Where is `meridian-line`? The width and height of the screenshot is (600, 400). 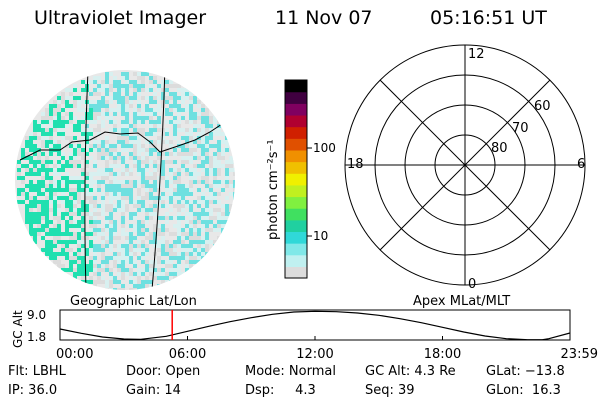
meridian-line is located at coordinates (86, 180).